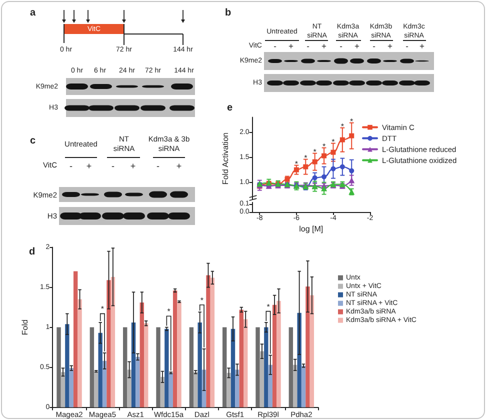 This screenshot has width=486, height=420. What do you see at coordinates (33, 13) in the screenshot?
I see `text: a` at bounding box center [33, 13].